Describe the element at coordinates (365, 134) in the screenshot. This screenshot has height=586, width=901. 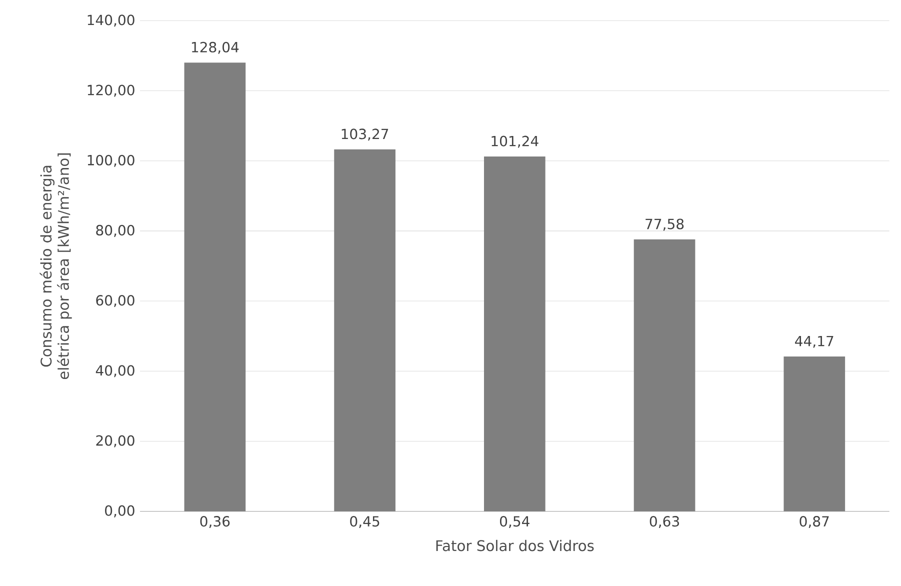
I see `data-label: 103,27` at that location.